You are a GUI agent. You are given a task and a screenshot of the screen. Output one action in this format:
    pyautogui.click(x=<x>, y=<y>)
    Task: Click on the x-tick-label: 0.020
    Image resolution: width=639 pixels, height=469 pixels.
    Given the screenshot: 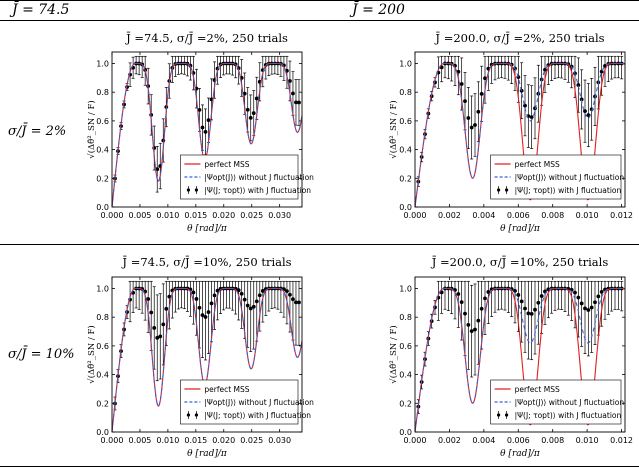 What is the action you would take?
    pyautogui.click(x=223, y=440)
    